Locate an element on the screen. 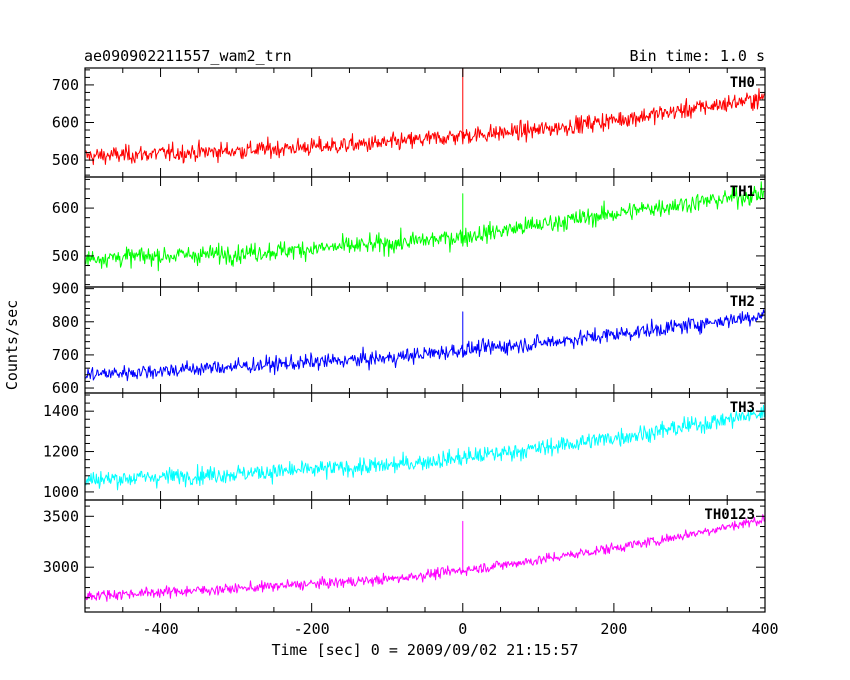 Image resolution: width=850 pixels, height=680 pixels. y-tick-label: 3000 is located at coordinates (61, 567).